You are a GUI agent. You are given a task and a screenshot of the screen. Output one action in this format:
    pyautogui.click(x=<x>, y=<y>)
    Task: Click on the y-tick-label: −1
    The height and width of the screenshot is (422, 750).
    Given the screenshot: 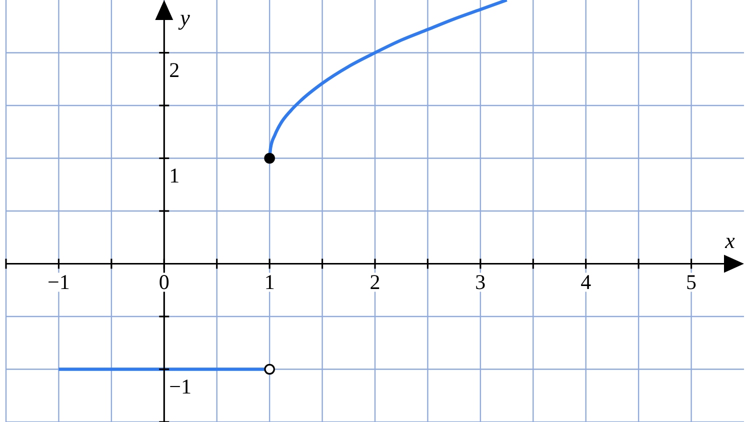 What is the action you would take?
    pyautogui.click(x=180, y=386)
    